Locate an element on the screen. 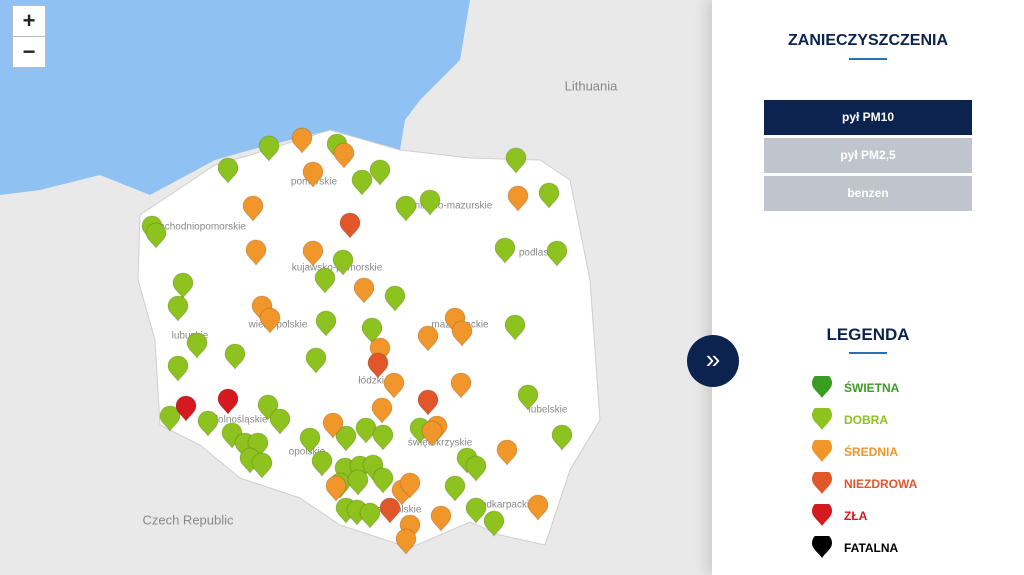 This screenshot has height=575, width=1024. legend-label: ŚREDNIA is located at coordinates (871, 452).